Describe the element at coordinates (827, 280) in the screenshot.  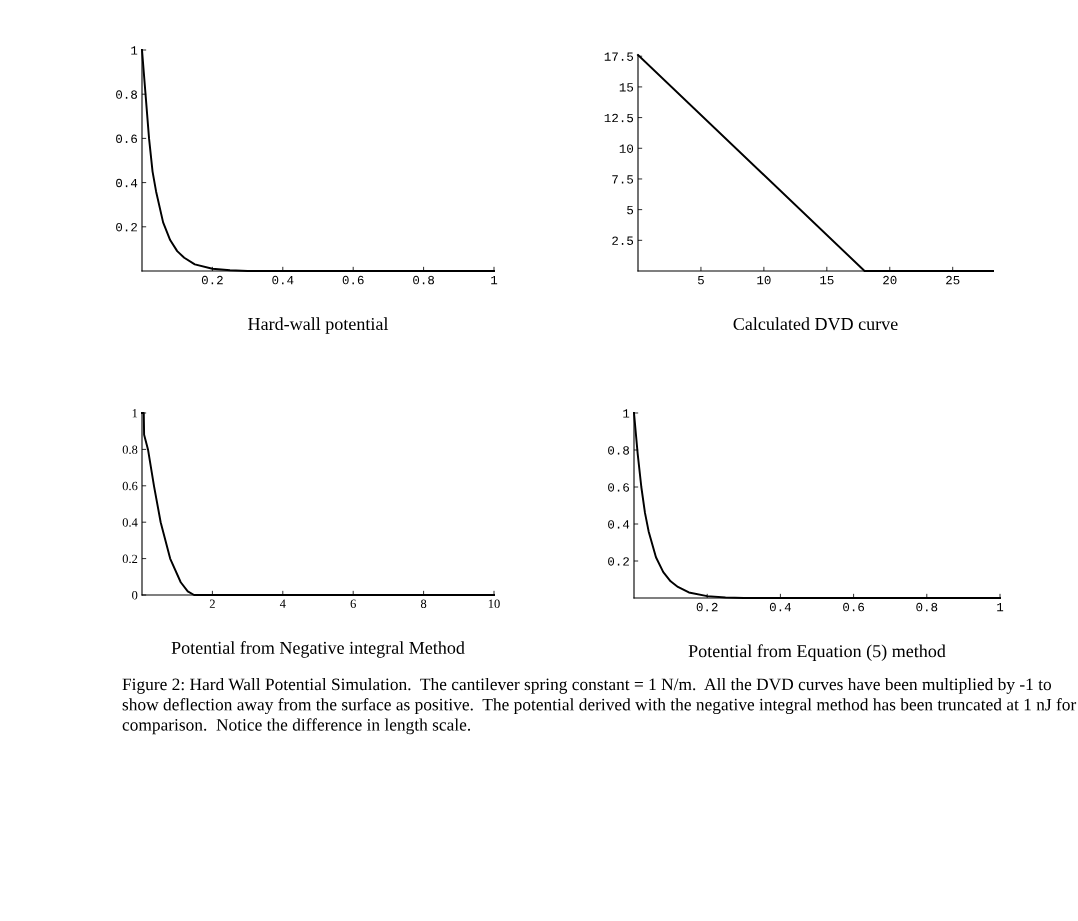
I see `x-tick-label: 15` at that location.